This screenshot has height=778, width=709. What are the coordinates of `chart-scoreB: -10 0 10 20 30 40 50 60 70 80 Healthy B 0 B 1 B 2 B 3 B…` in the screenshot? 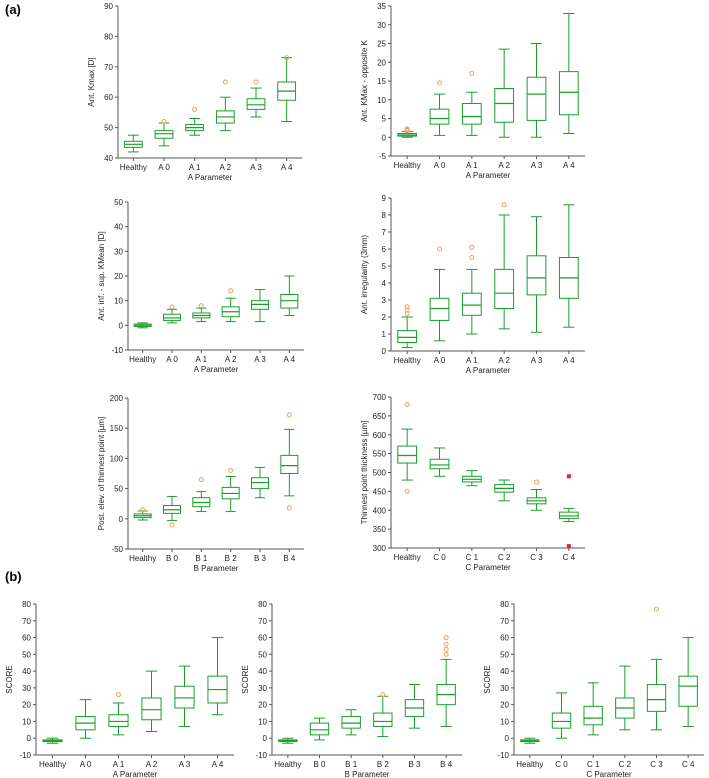 It's located at (351, 689).